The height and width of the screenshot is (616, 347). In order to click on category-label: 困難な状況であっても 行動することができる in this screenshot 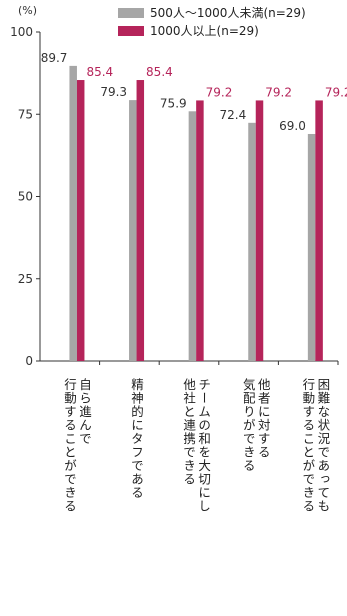, I will do `click(315, 445)`.